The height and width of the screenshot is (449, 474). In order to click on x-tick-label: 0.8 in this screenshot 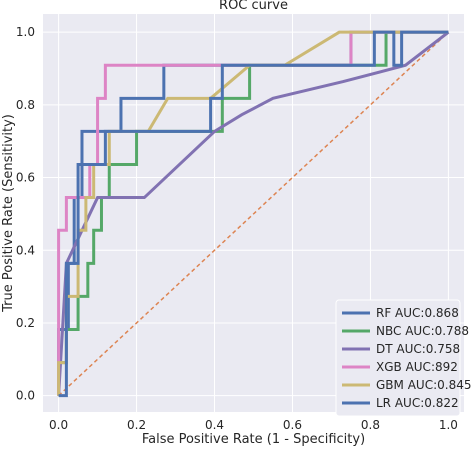, I will do `click(370, 425)`.